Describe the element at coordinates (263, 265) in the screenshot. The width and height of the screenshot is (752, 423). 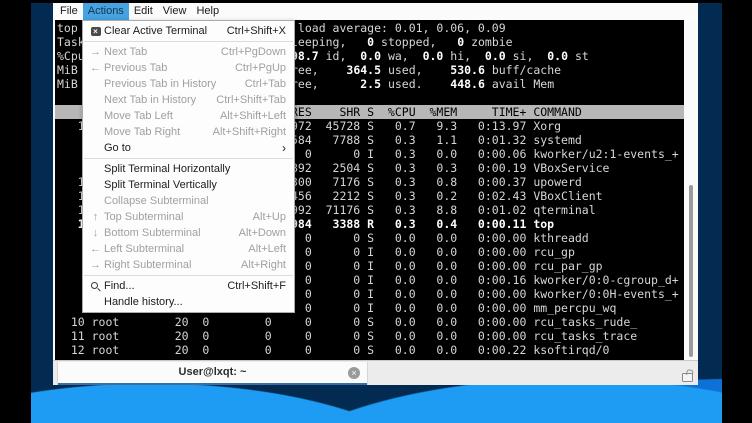
I see `menu-item-shortcut: Alt+Right` at that location.